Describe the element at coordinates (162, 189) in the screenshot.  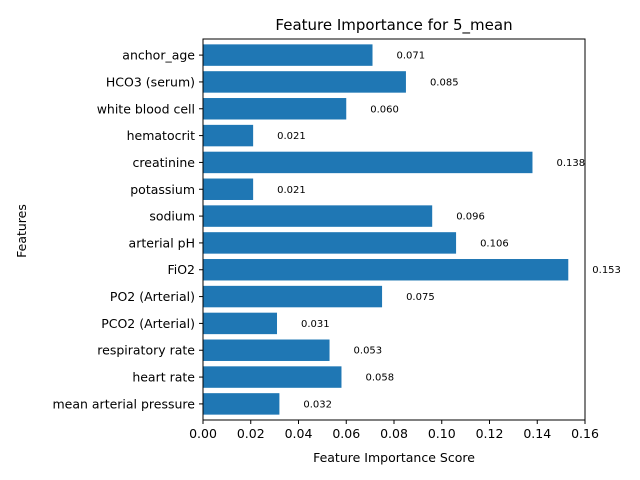
I see `y-tick-label-5: potassium` at that location.